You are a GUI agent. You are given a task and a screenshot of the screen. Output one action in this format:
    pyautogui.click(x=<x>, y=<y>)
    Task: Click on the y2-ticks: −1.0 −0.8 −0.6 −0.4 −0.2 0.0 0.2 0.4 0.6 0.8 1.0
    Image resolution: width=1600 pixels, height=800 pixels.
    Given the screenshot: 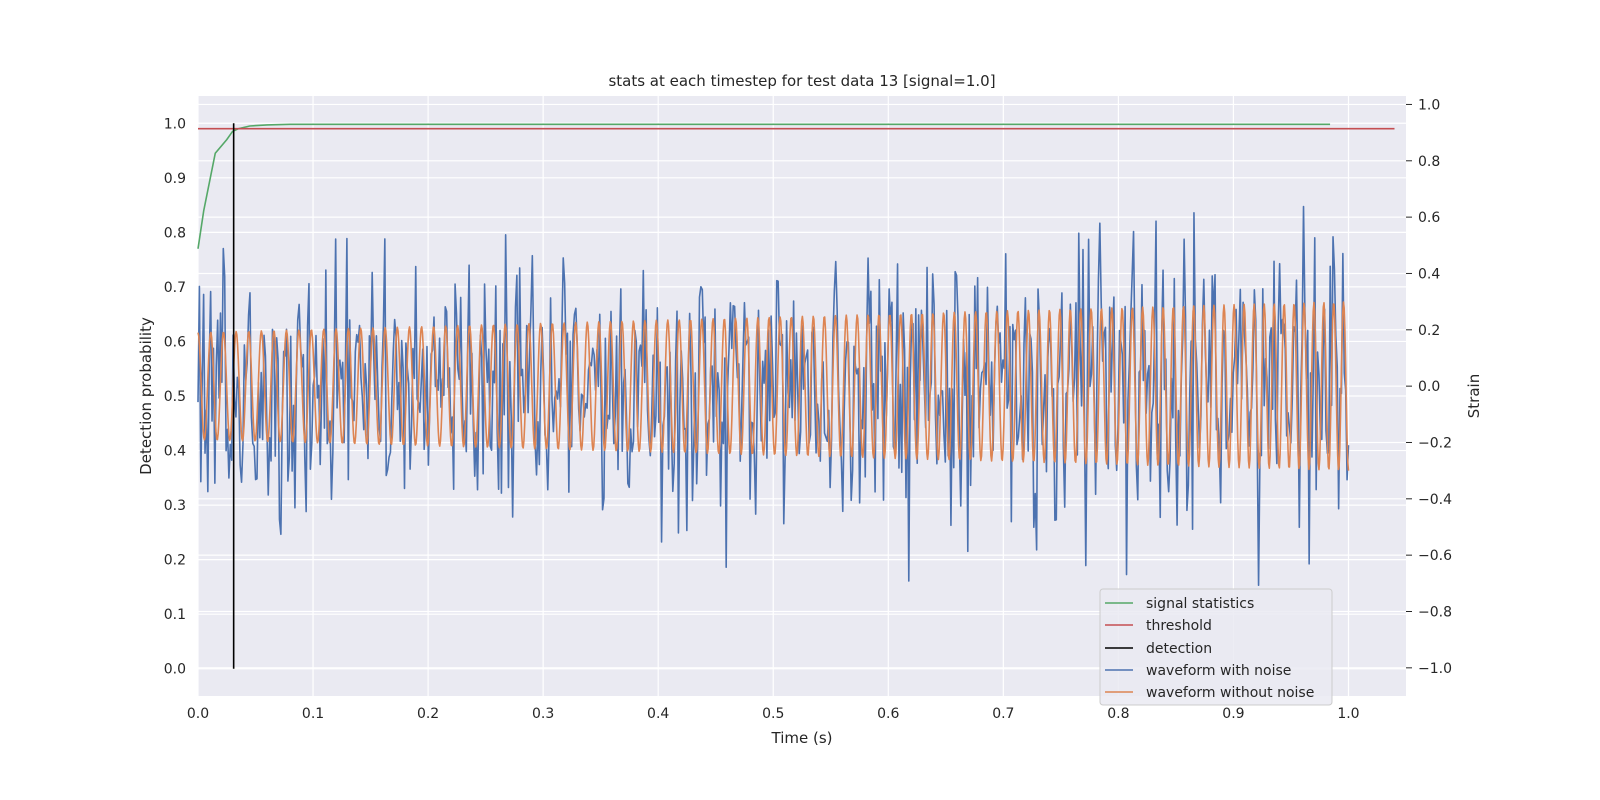 What is the action you would take?
    pyautogui.click(x=1429, y=387)
    